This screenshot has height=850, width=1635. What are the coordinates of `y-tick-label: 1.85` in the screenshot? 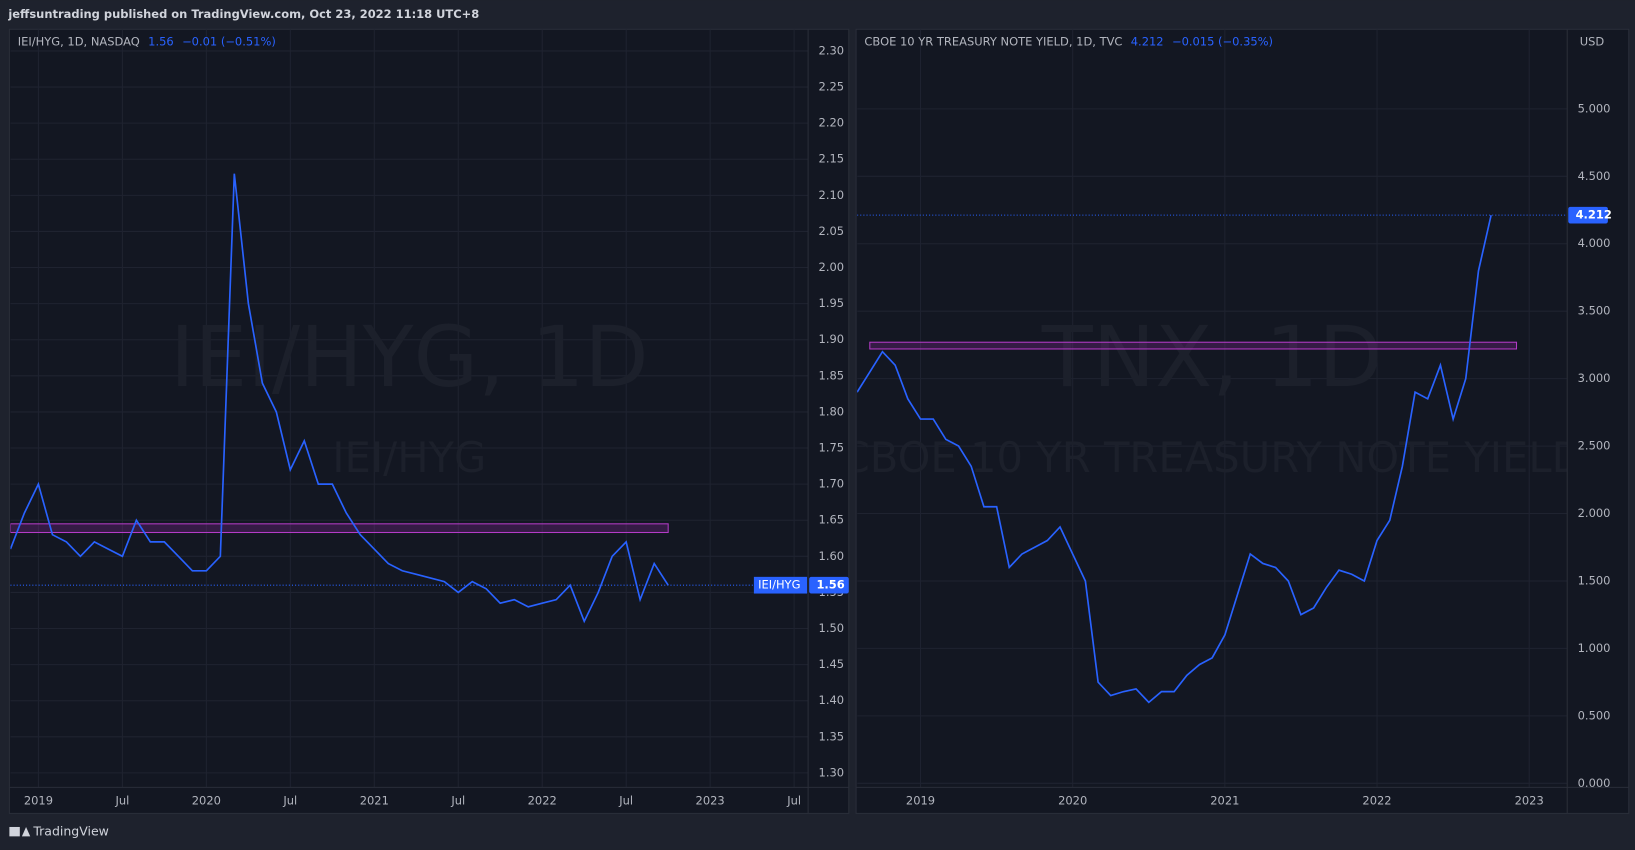 It's located at (832, 375).